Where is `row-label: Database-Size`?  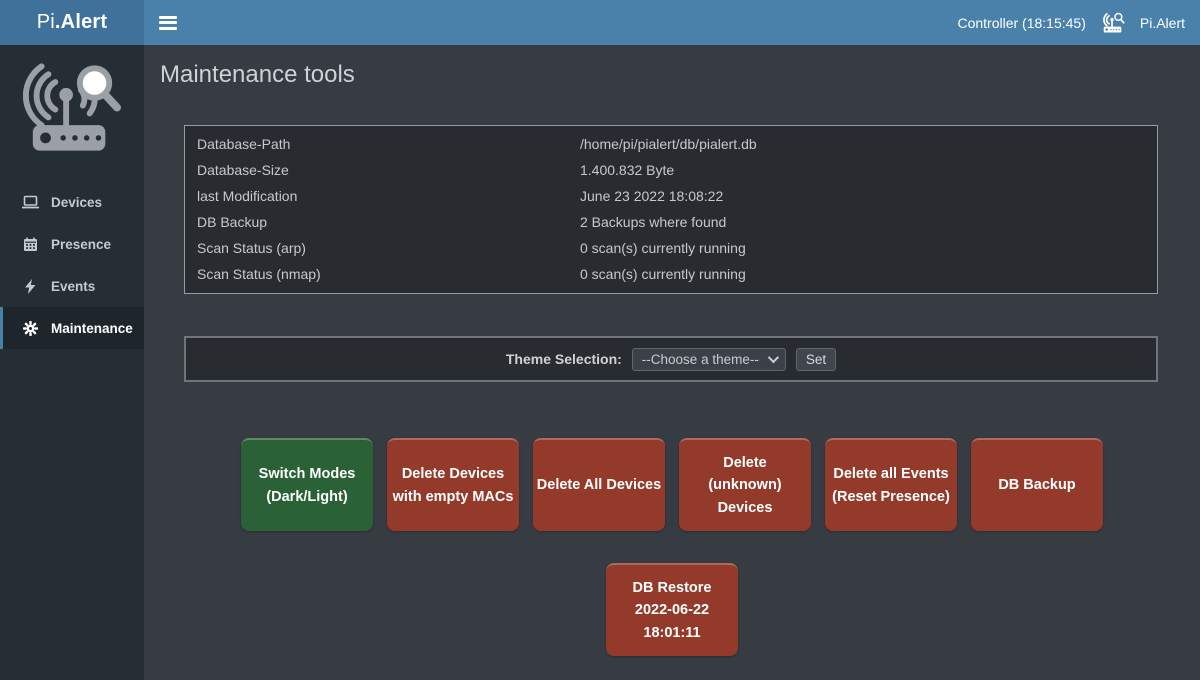 row-label: Database-Size is located at coordinates (243, 170).